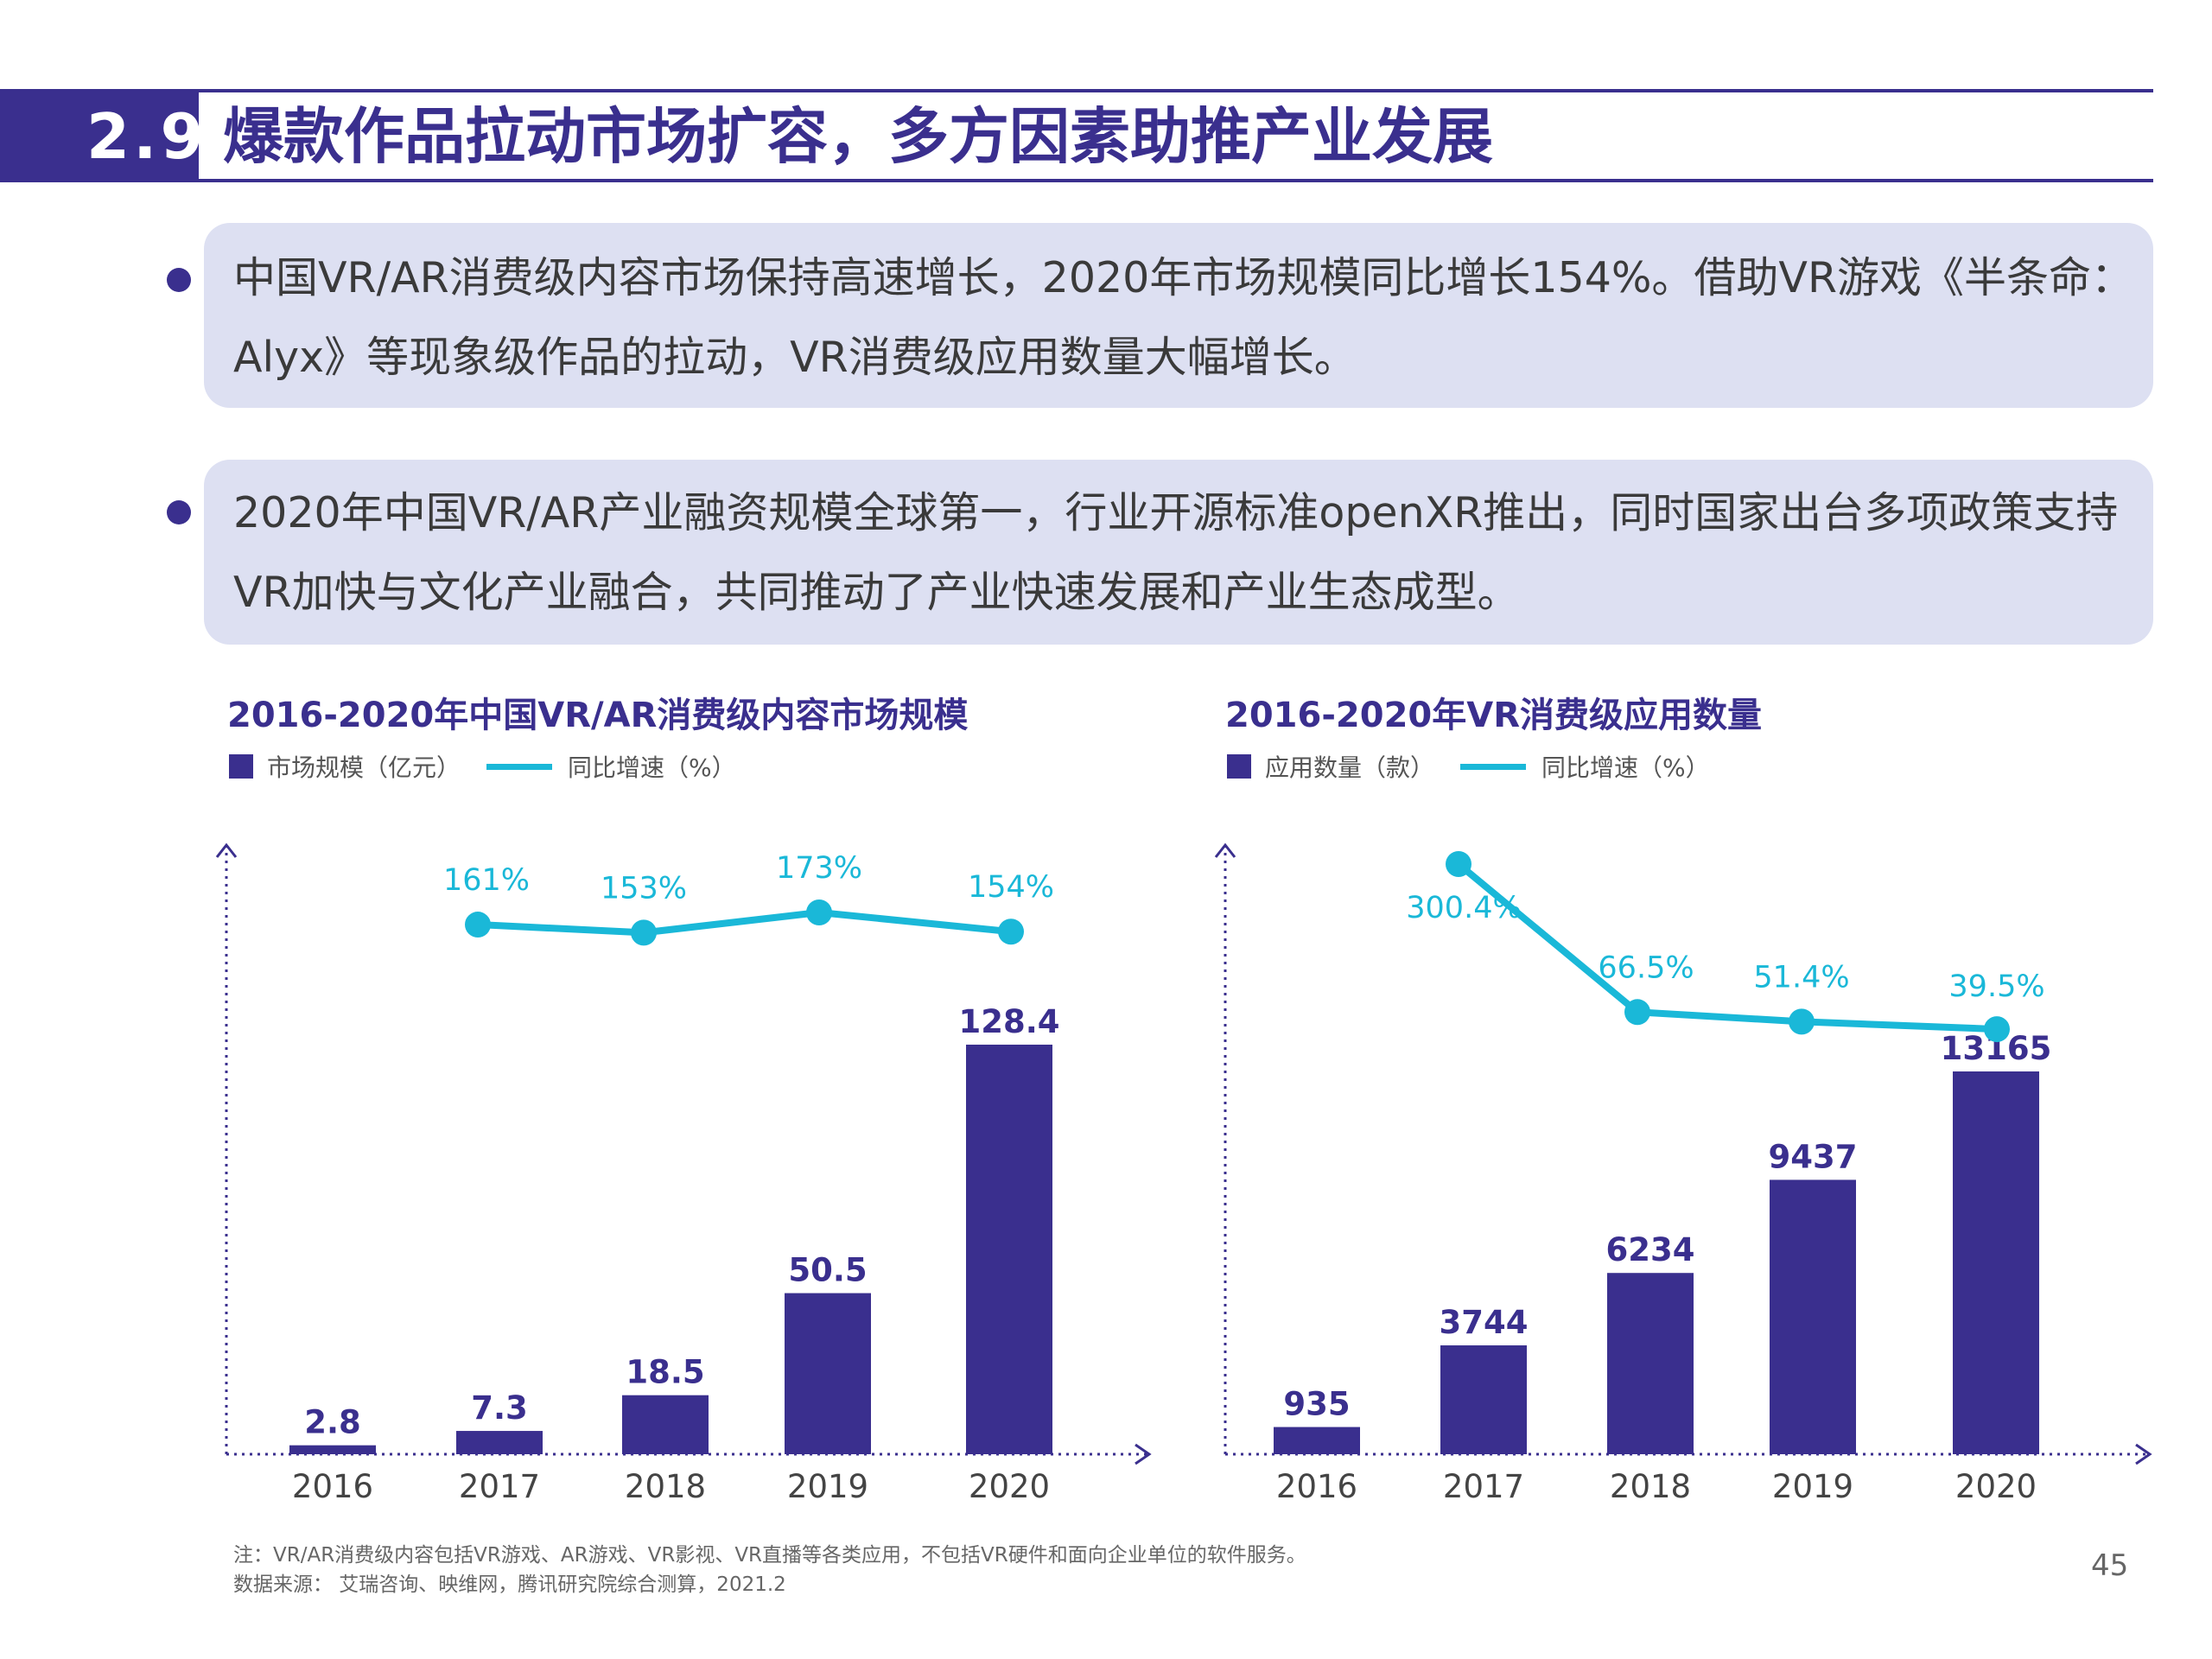  Describe the element at coordinates (1463, 908) in the screenshot. I see `growth-data-label: 300.4%` at that location.